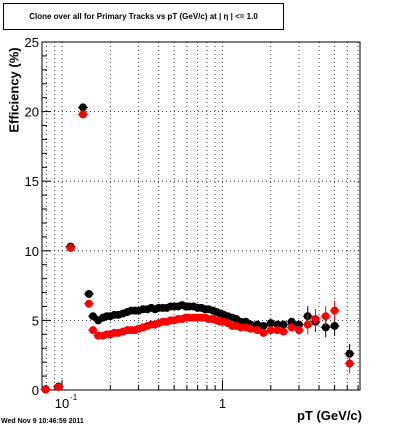 The image size is (400, 433). Describe the element at coordinates (329, 415) in the screenshot. I see `x-axis-title: pT (GeV/c)` at that location.